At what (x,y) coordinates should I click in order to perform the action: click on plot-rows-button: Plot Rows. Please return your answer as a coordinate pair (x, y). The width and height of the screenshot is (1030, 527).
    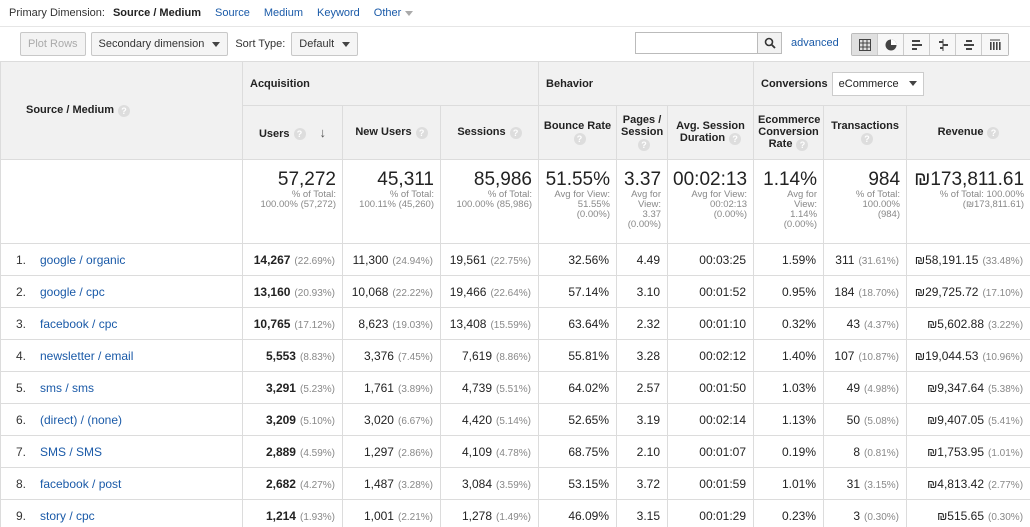
    Looking at the image, I should click on (53, 44).